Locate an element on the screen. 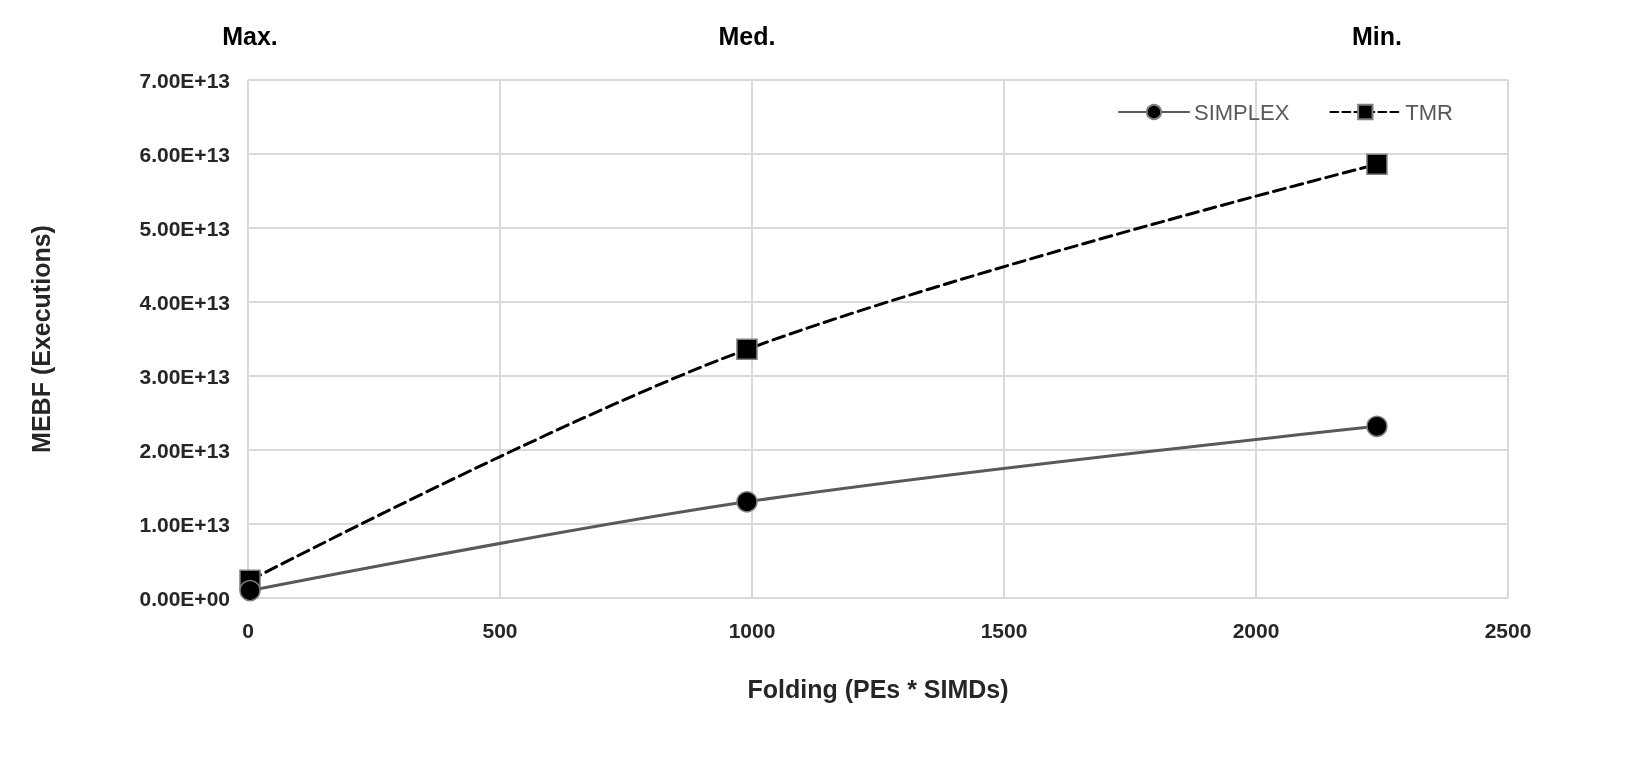 The image size is (1644, 761). text: Med. is located at coordinates (747, 36).